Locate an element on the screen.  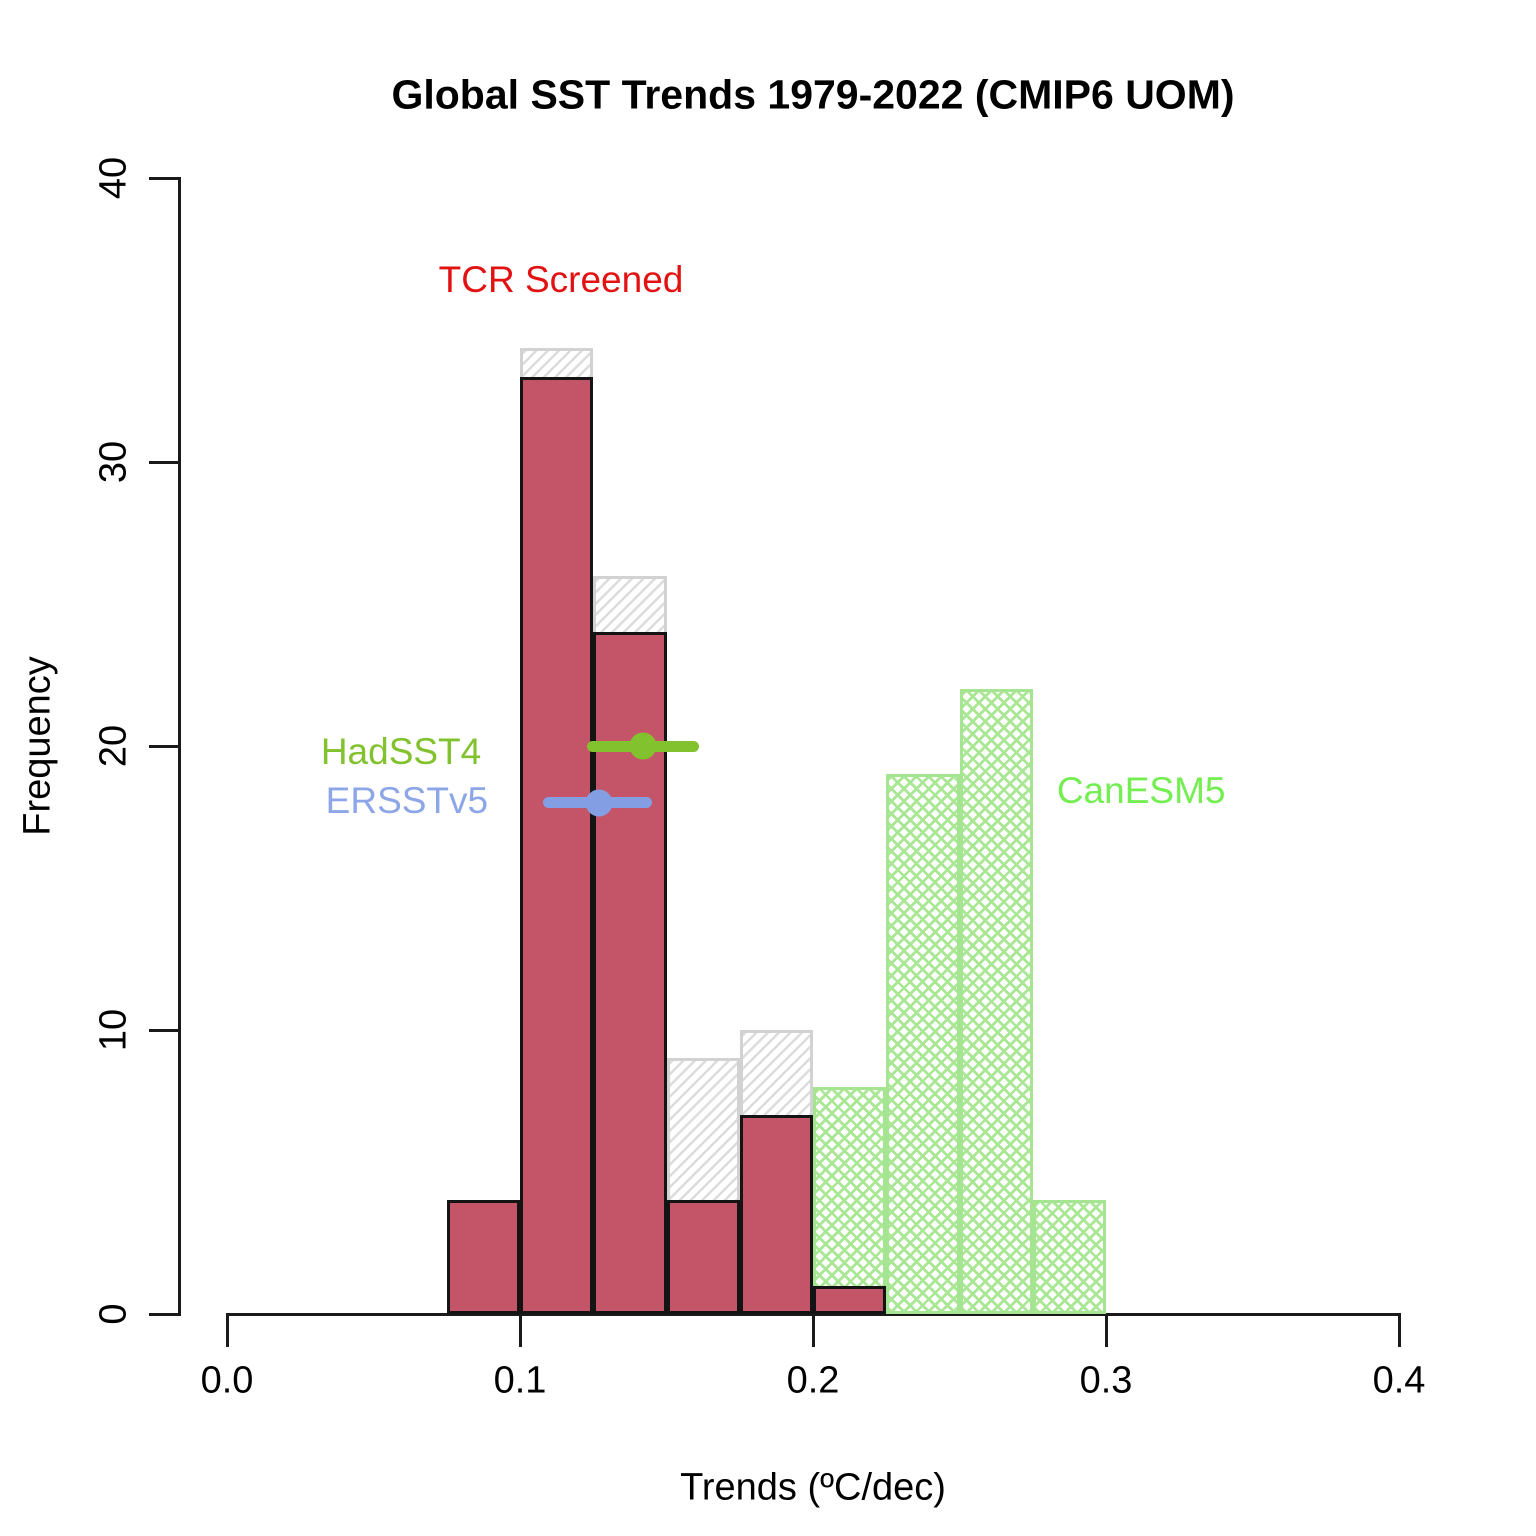
annotation-tcr-screened: TCR Screened is located at coordinates (561, 280).